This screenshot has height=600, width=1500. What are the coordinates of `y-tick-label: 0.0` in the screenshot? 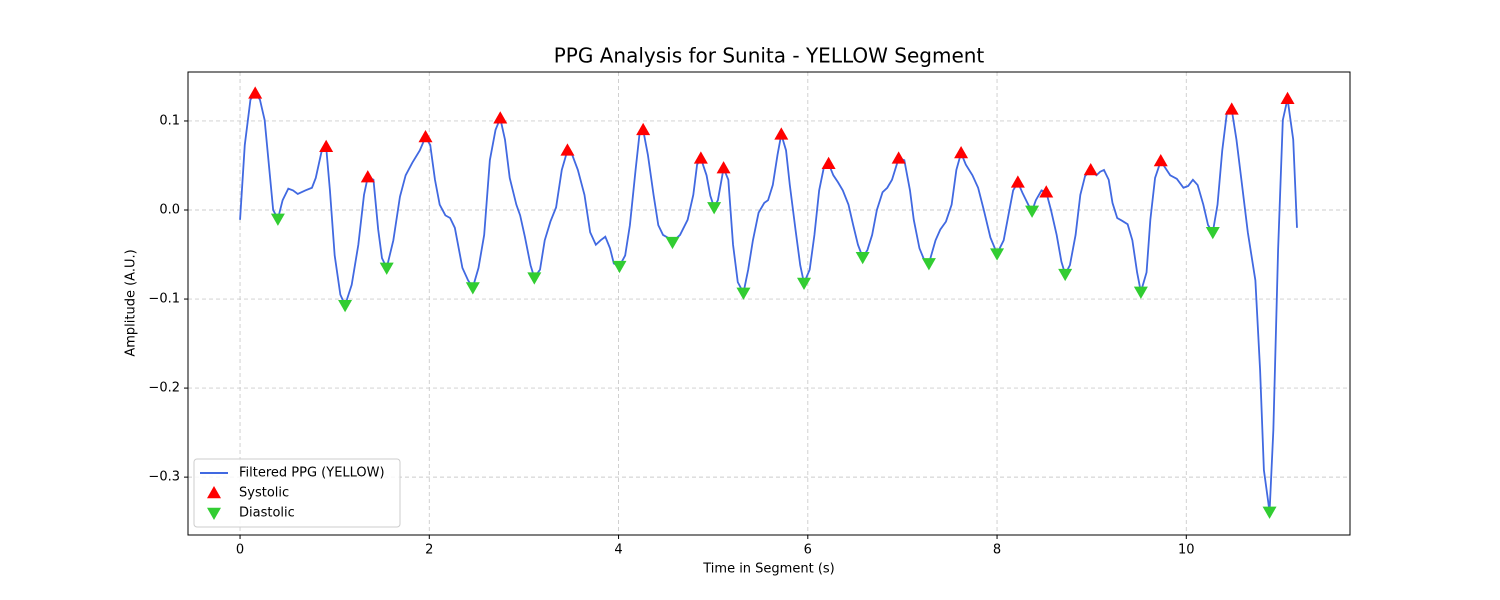 It's located at (169, 210).